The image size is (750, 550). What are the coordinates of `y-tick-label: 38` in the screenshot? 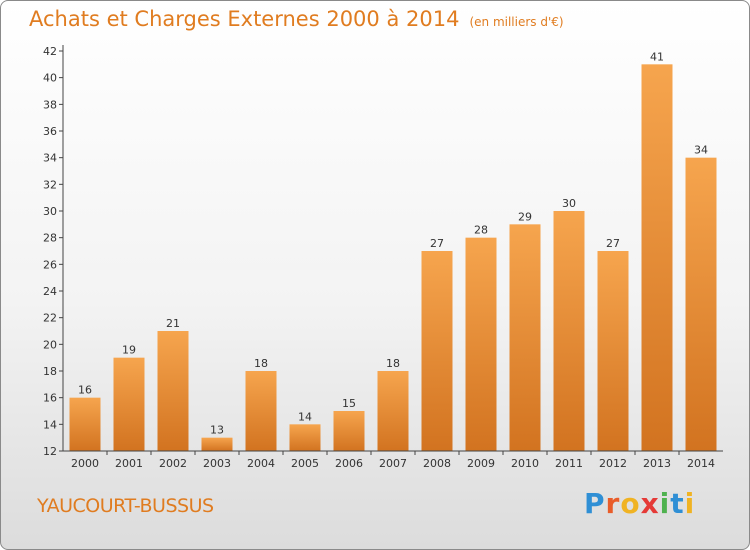 It's located at (50, 104).